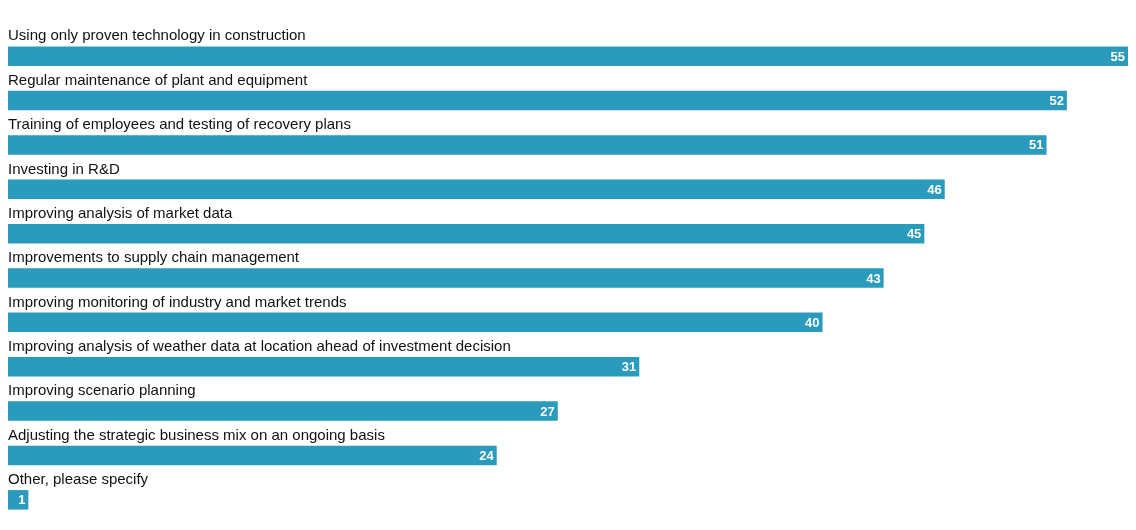  What do you see at coordinates (547, 411) in the screenshot?
I see `data-label: 27` at bounding box center [547, 411].